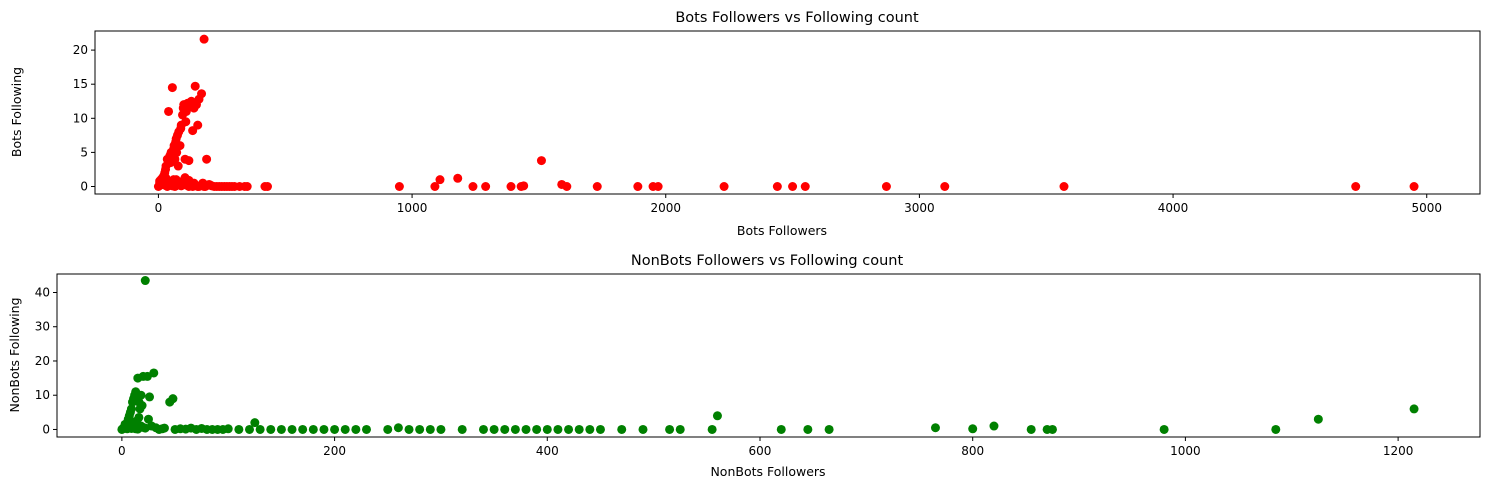 This screenshot has height=490, width=1489. Describe the element at coordinates (798, 204) in the screenshot. I see `bots-x-ticks: 0 1000 2000 3000 4000 5000` at that location.